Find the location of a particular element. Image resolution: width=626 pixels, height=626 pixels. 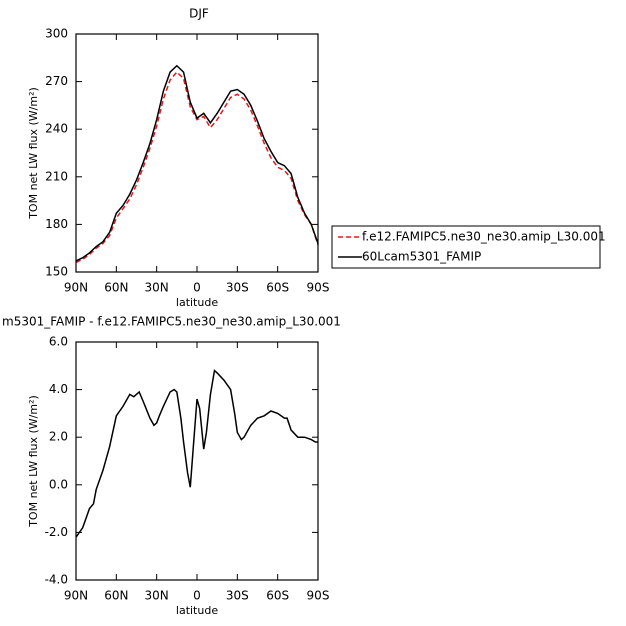

y-tick-label: 2.0 is located at coordinates (58, 437).